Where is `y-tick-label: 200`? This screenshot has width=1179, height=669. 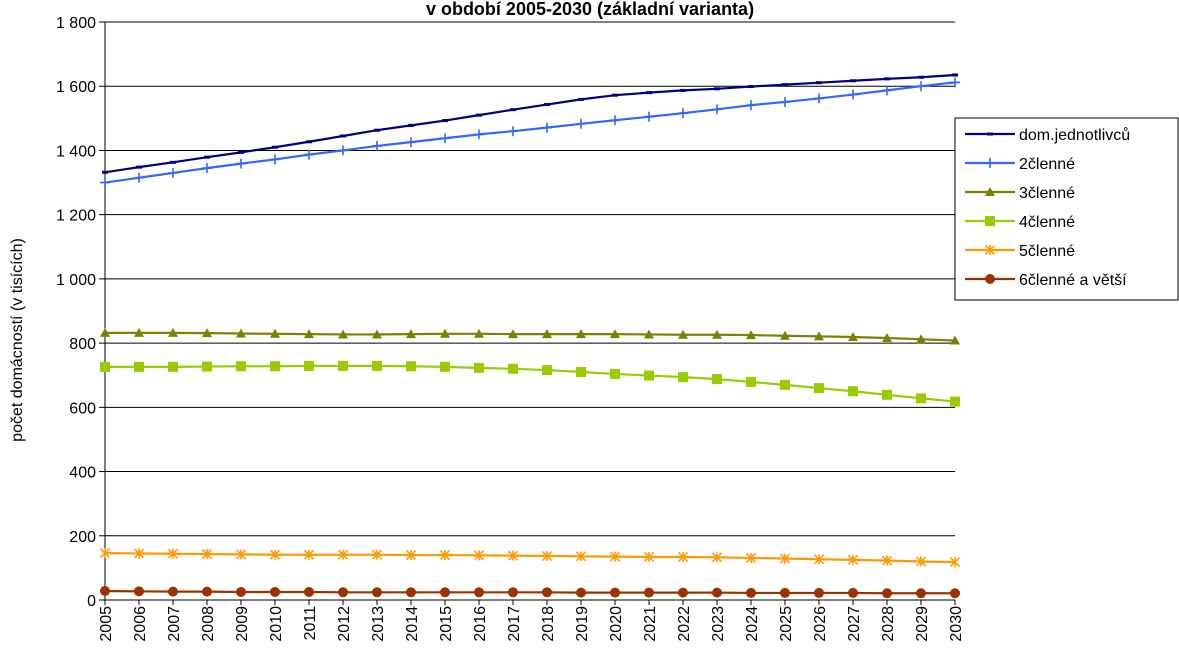 y-tick-label: 200 is located at coordinates (82, 537).